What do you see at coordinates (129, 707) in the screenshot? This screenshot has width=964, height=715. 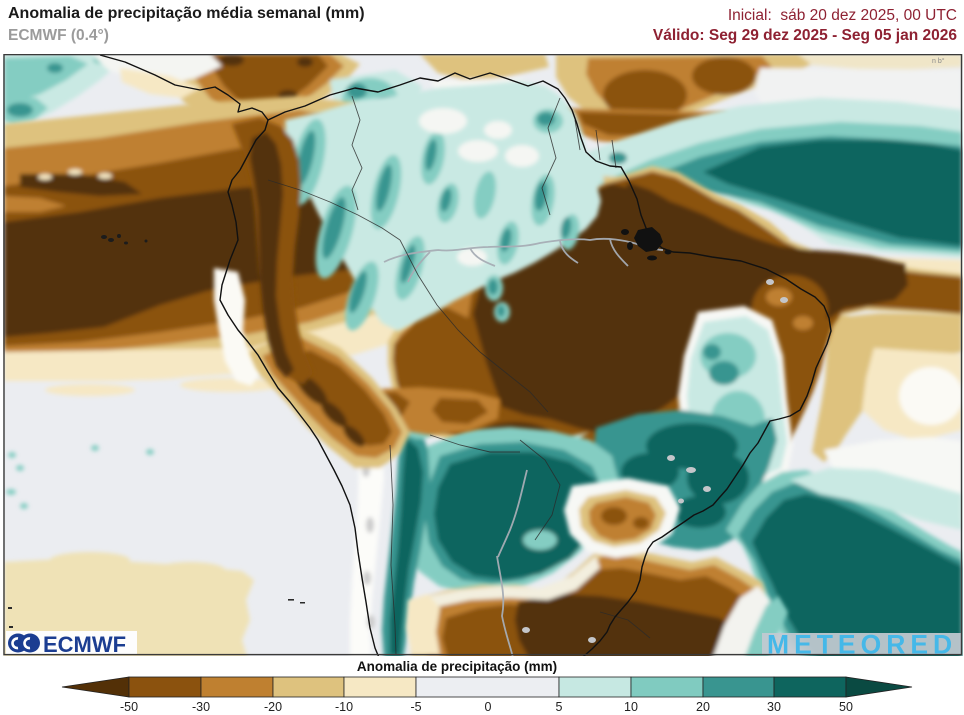 I see `svg-text: -50` at bounding box center [129, 707].